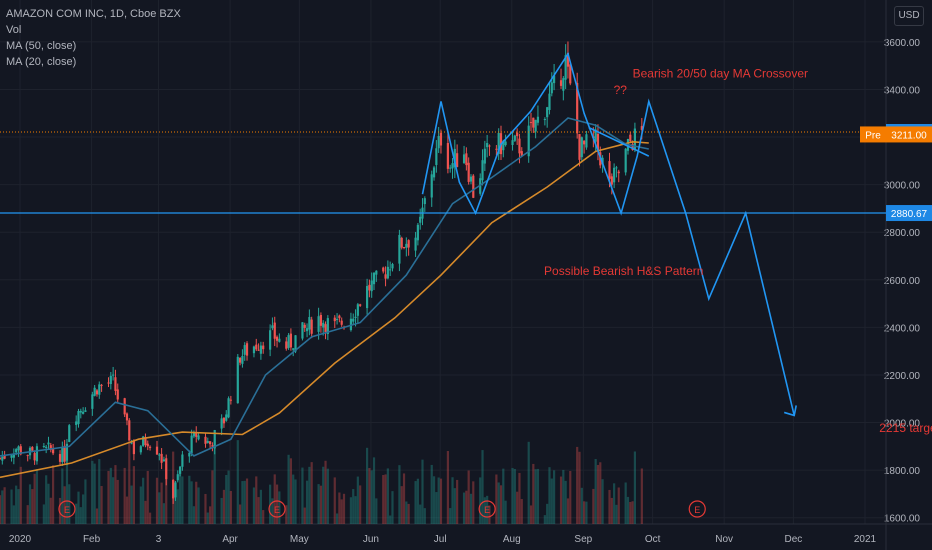  I want to click on annotation-text: 2215 target, so click(905, 428).